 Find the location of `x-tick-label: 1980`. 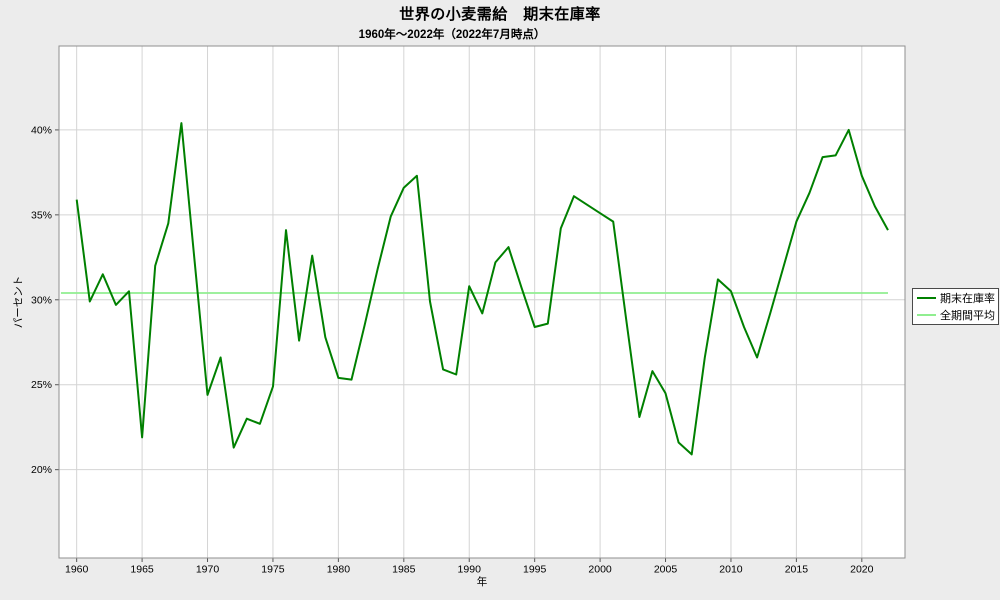

x-tick-label: 1980 is located at coordinates (339, 570).